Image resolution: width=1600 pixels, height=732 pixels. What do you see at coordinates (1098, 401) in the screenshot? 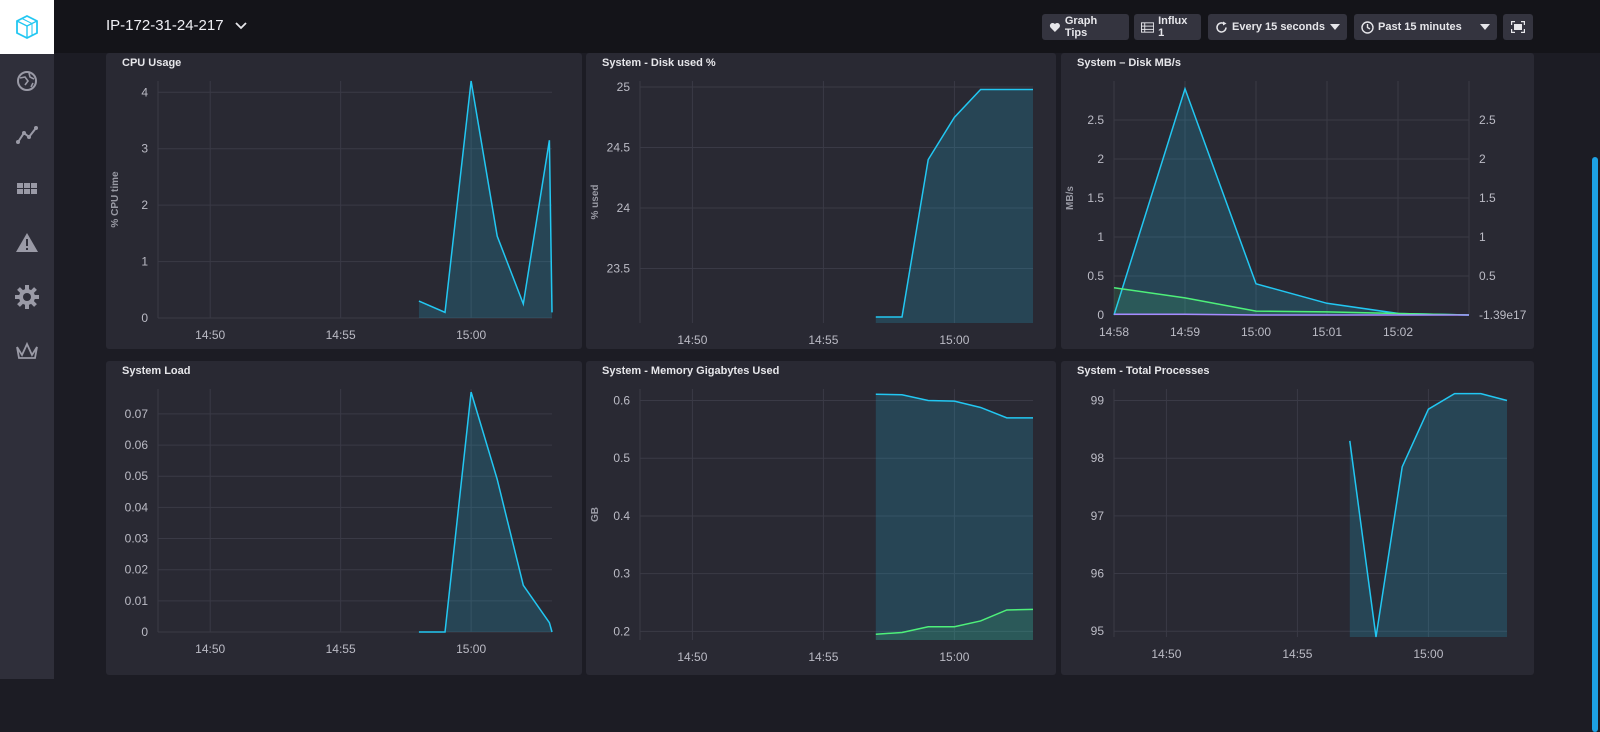
I see `y-tick-label: 99` at bounding box center [1098, 401].